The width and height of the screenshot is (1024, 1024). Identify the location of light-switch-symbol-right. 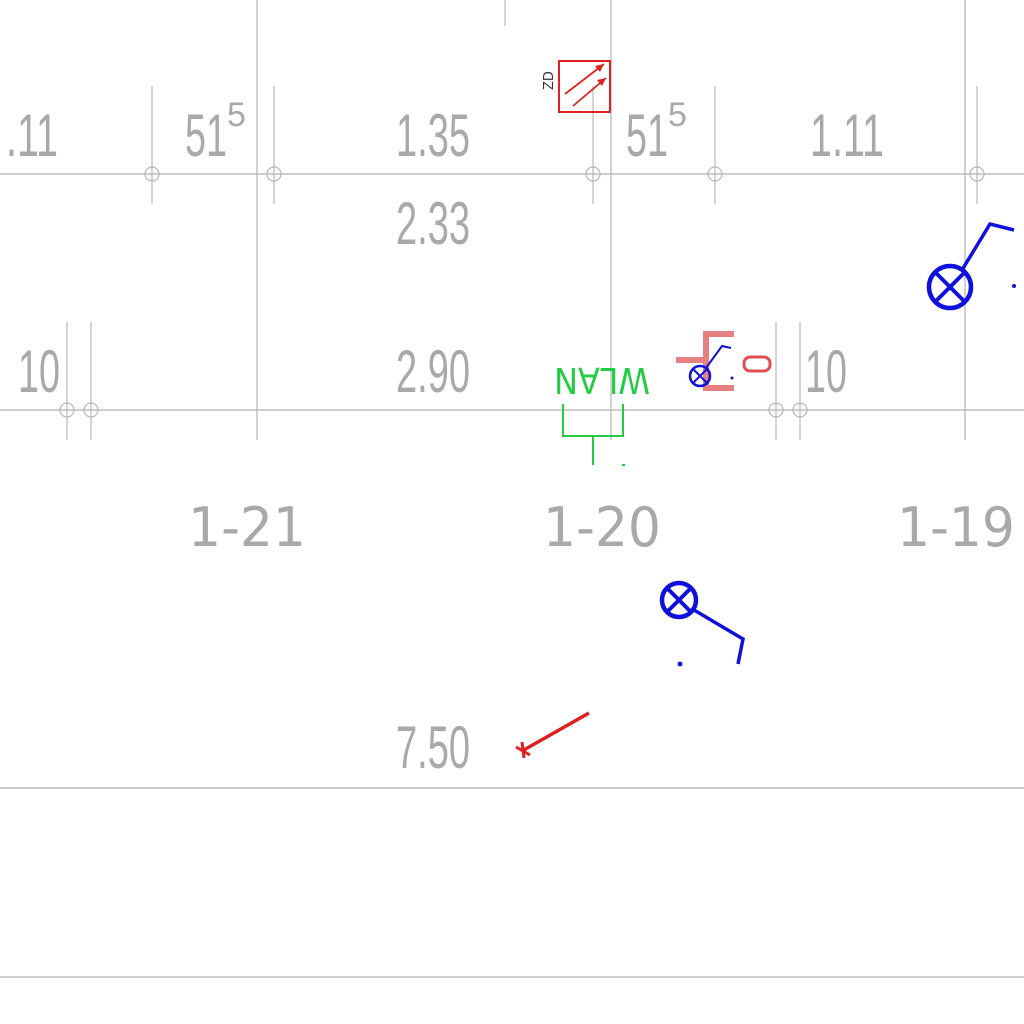
(971, 266).